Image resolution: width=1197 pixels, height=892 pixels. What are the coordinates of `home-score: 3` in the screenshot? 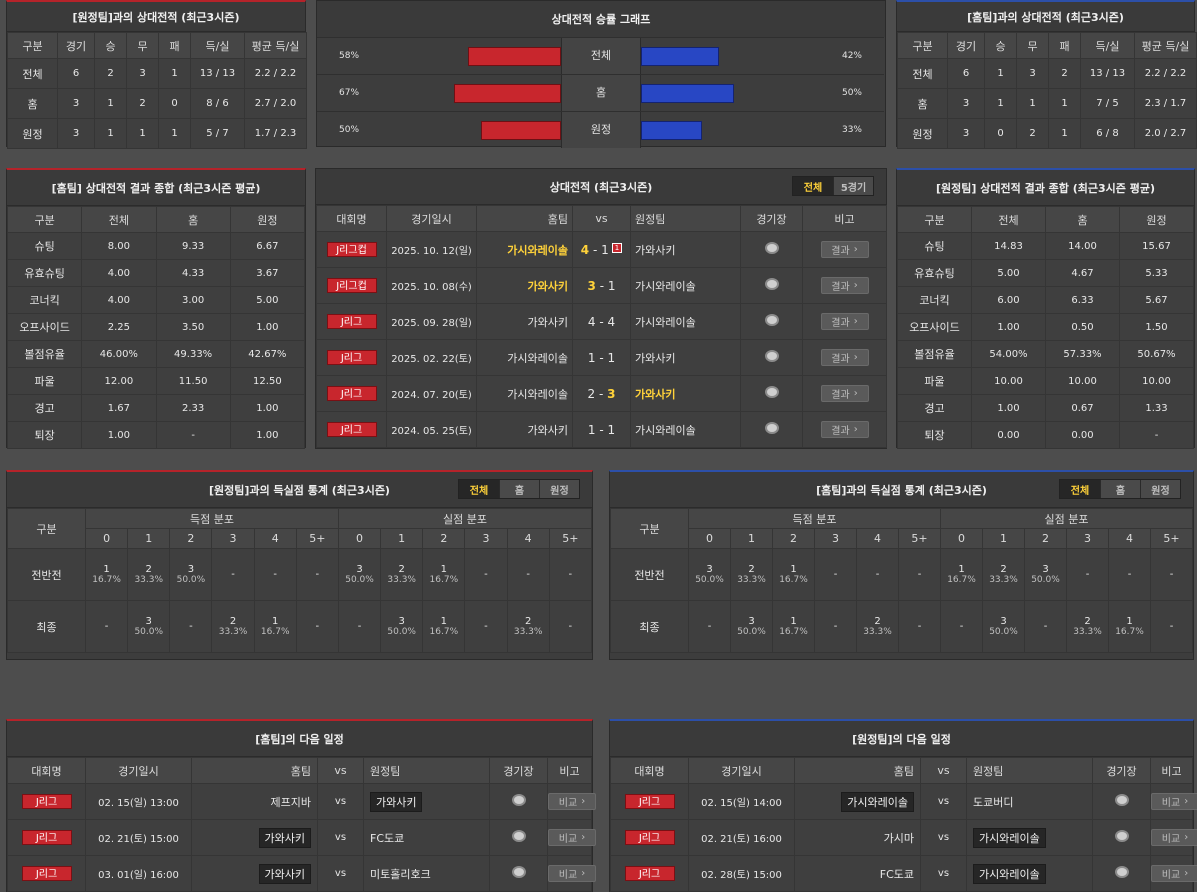 It's located at (591, 285).